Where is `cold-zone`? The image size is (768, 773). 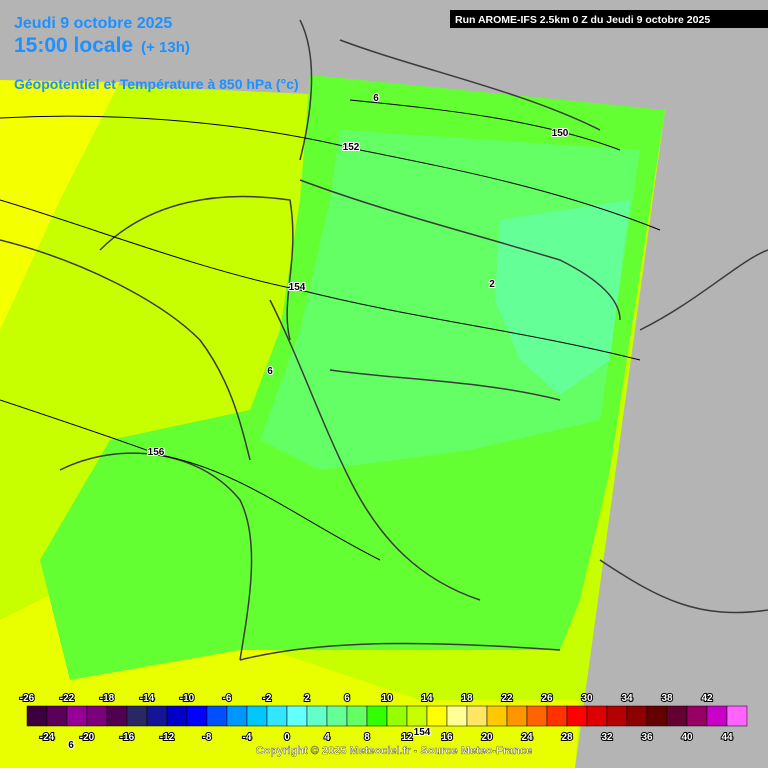 cold-zone is located at coordinates (562, 297).